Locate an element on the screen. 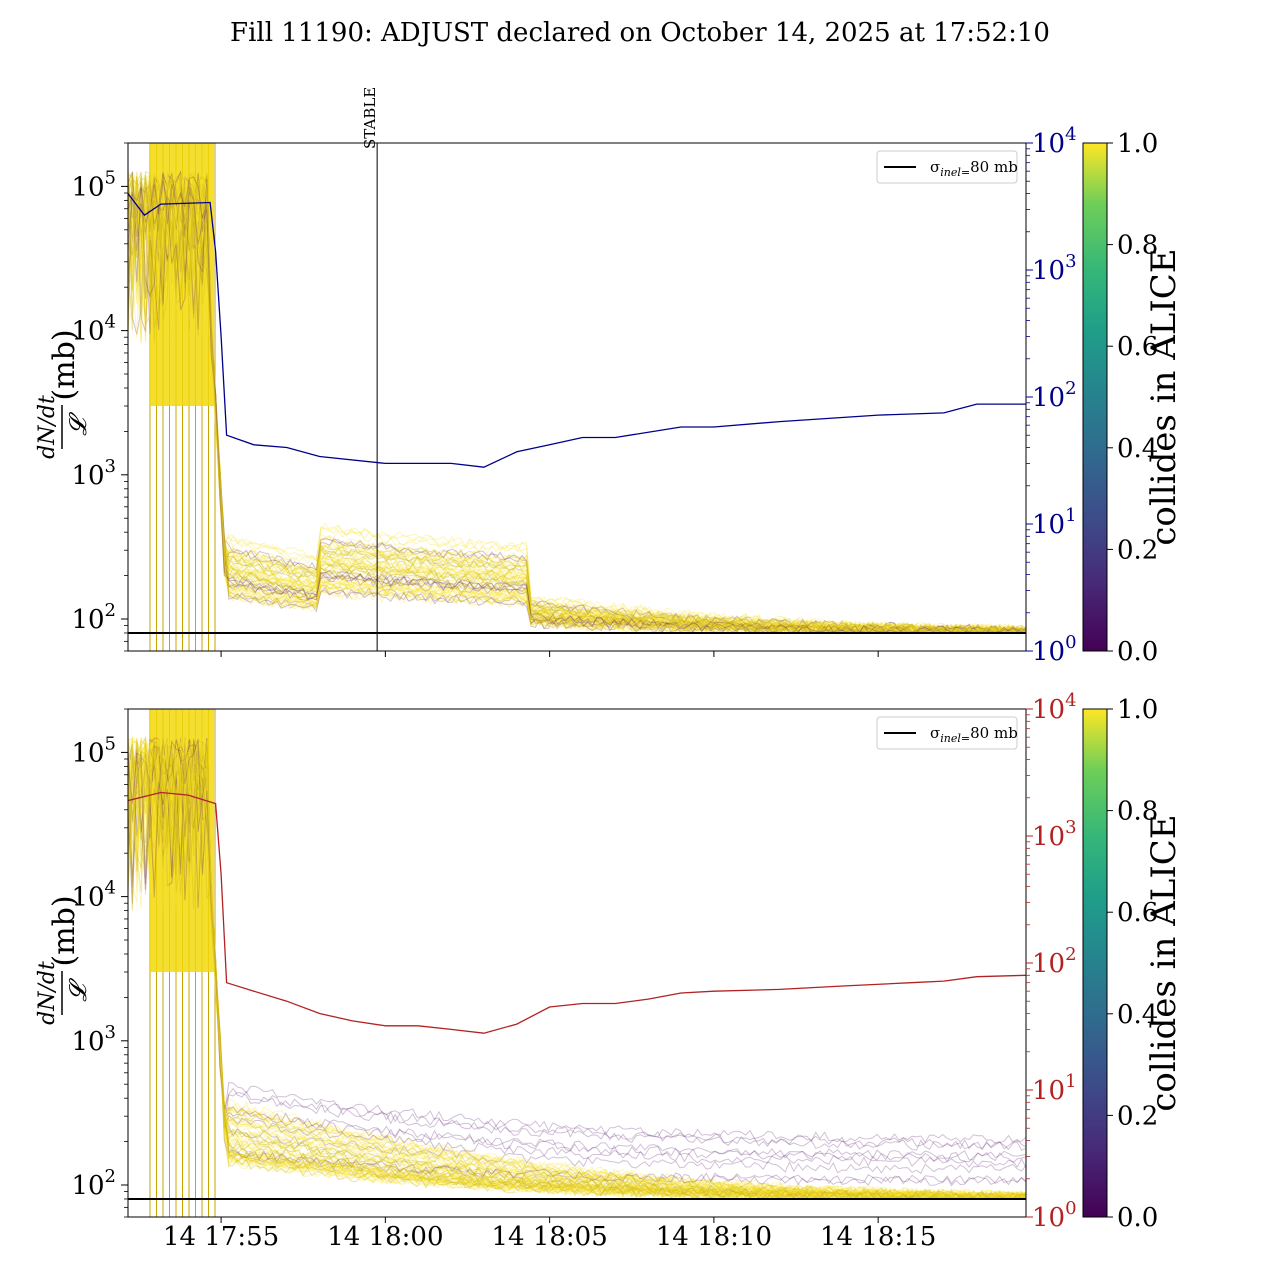  y2-tick-label: 10³ is located at coordinates (1054, 268).